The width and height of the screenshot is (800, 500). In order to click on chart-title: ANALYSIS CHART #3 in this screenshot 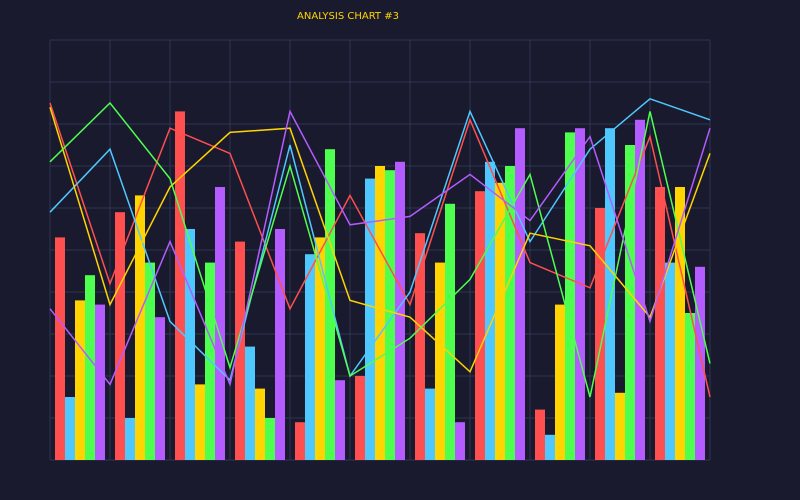, I will do `click(348, 16)`.